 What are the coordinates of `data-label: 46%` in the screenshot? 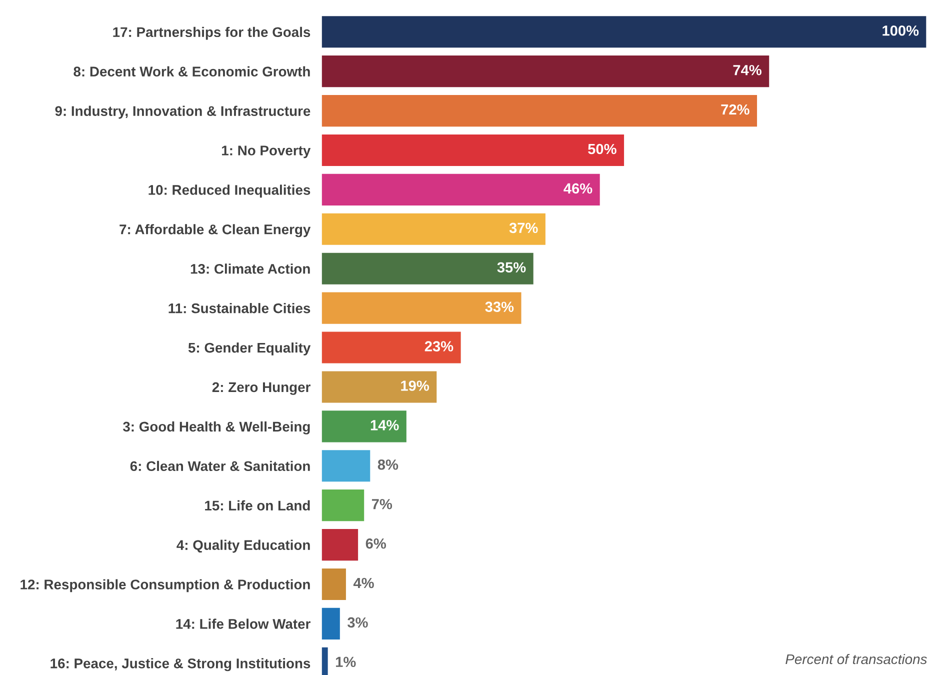 It's located at (578, 188).